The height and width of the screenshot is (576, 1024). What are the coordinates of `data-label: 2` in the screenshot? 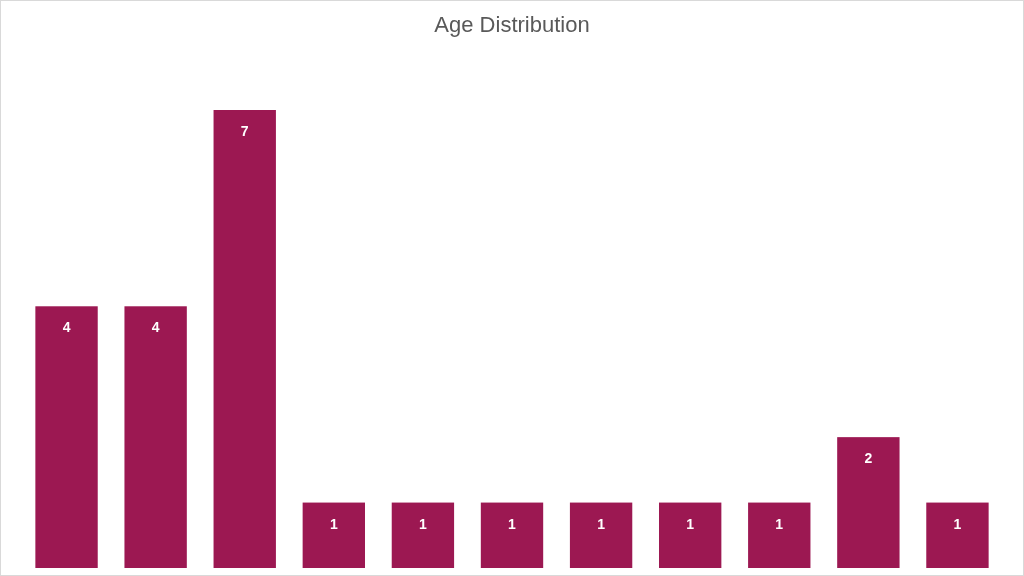 It's located at (868, 458).